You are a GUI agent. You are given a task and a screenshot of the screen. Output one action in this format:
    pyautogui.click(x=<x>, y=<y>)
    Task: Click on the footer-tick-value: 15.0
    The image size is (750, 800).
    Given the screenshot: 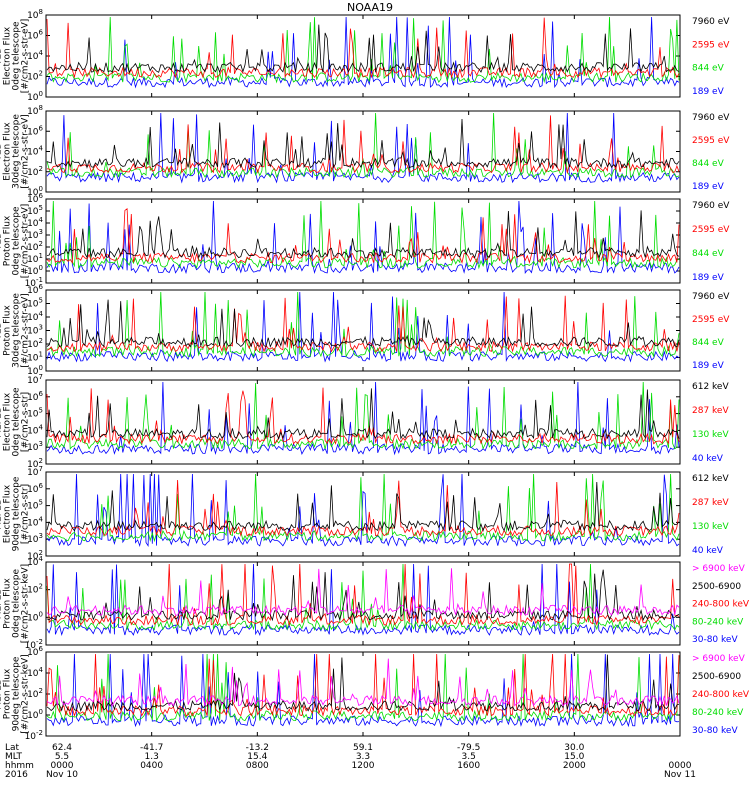 What is the action you would take?
    pyautogui.click(x=574, y=757)
    